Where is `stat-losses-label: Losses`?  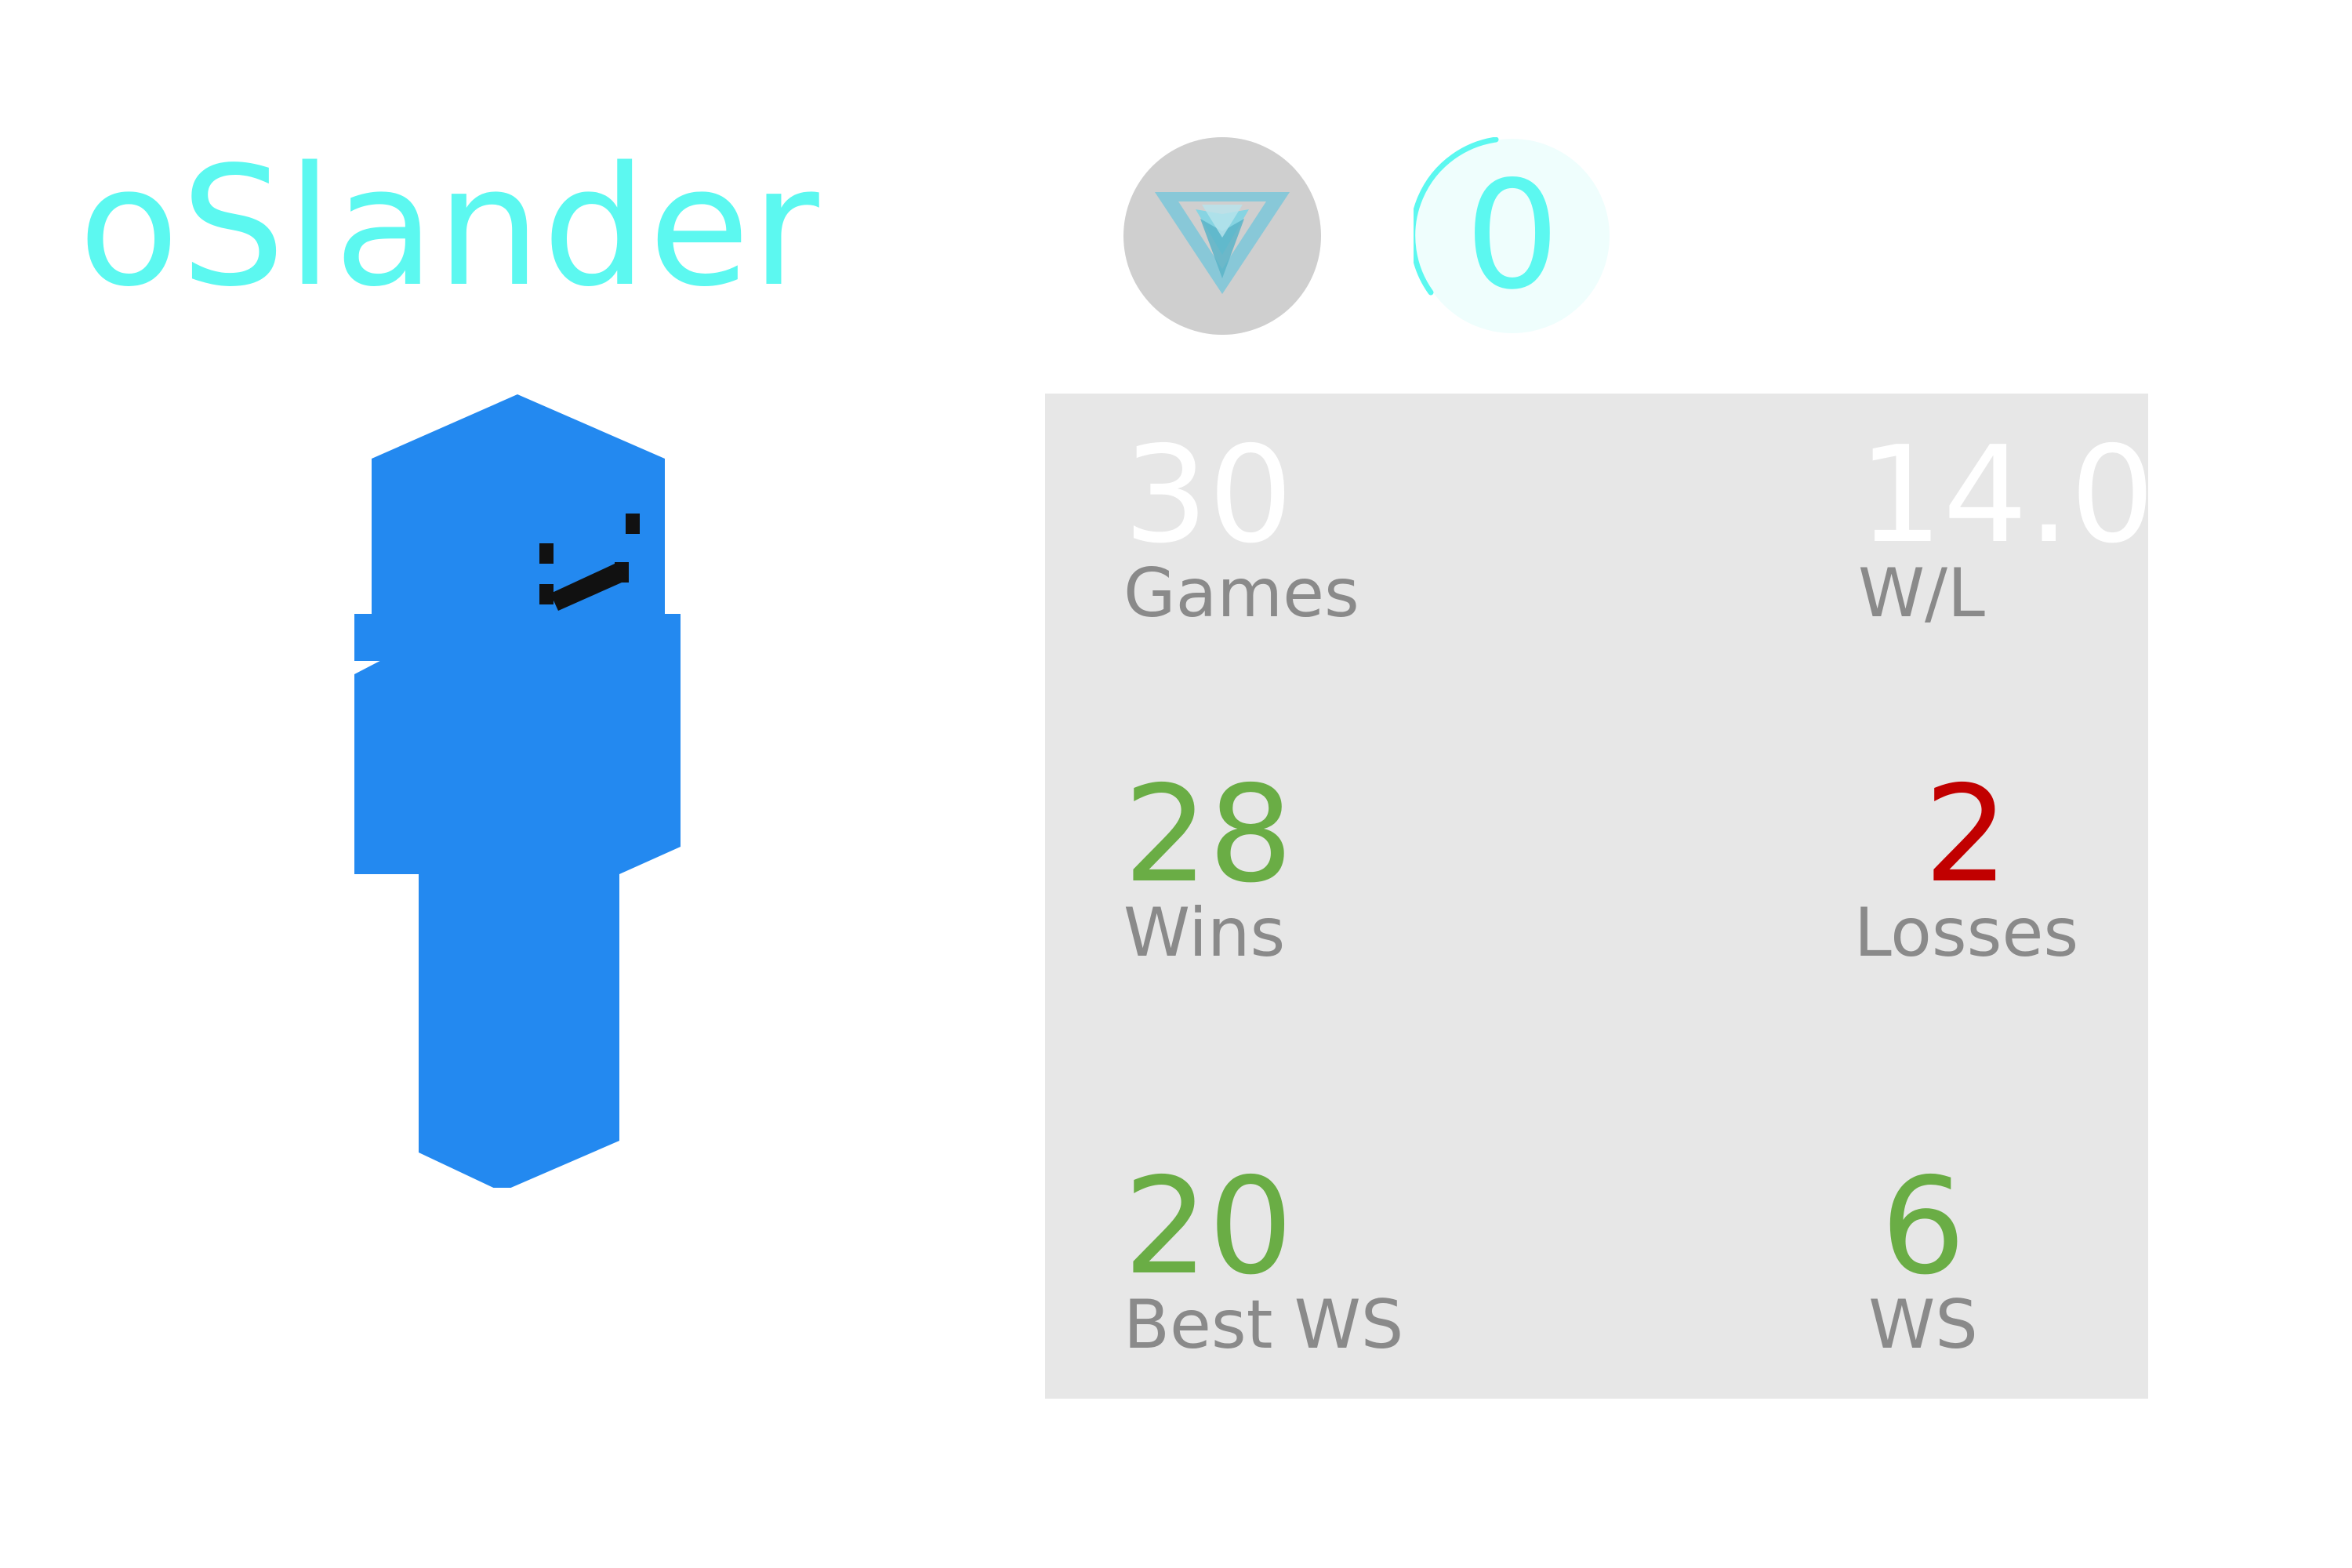 stat-losses-label: Losses is located at coordinates (1966, 933).